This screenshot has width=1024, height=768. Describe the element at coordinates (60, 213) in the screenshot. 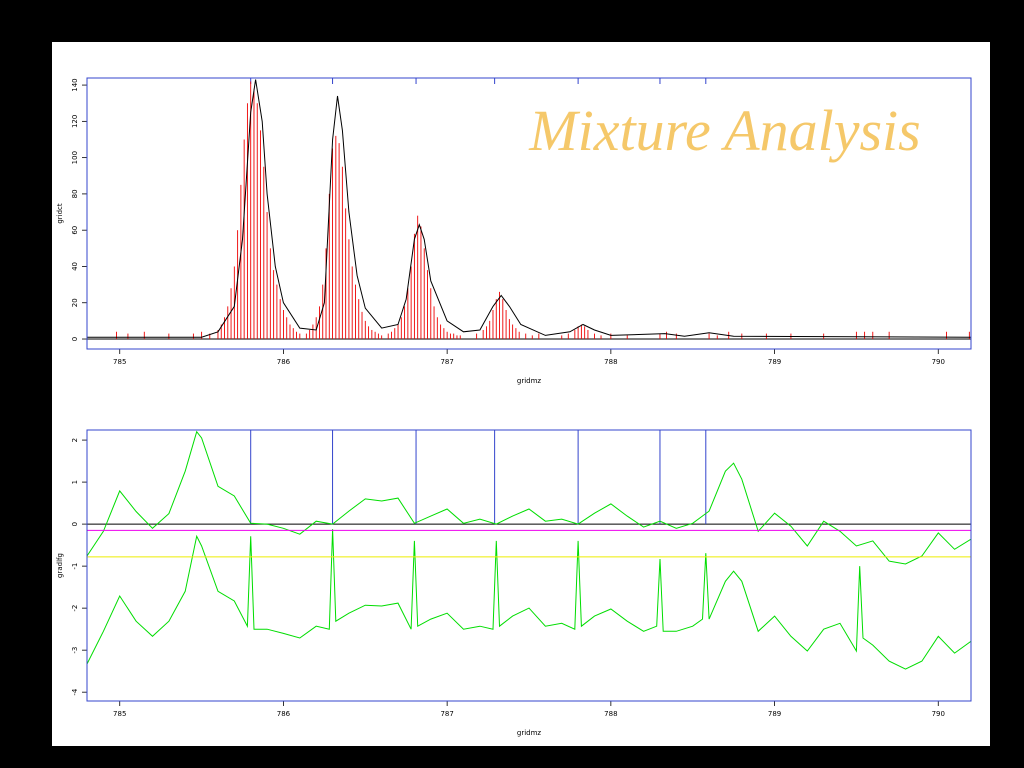

I see `y-axis-label: gridct` at that location.